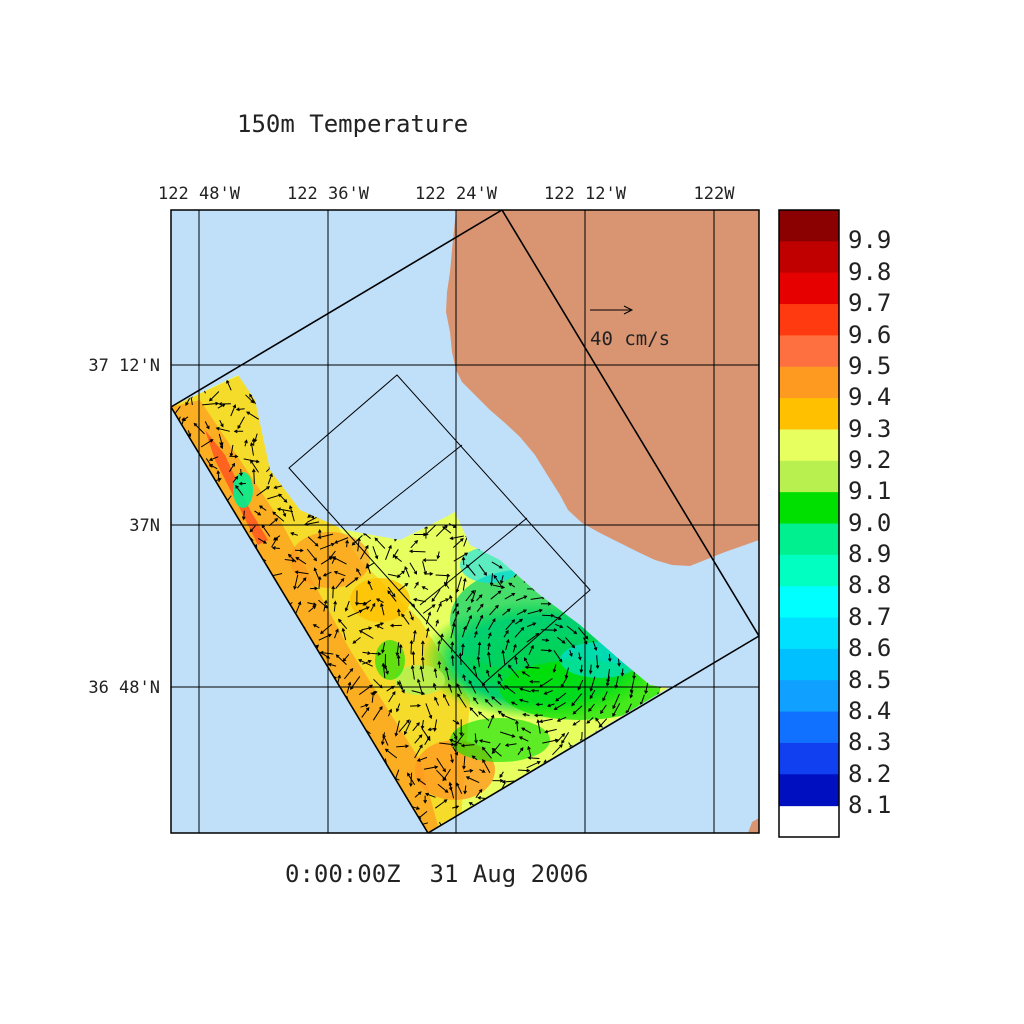 The image size is (1024, 1024). What do you see at coordinates (352, 124) in the screenshot?
I see `map-title: 150m Temperature` at bounding box center [352, 124].